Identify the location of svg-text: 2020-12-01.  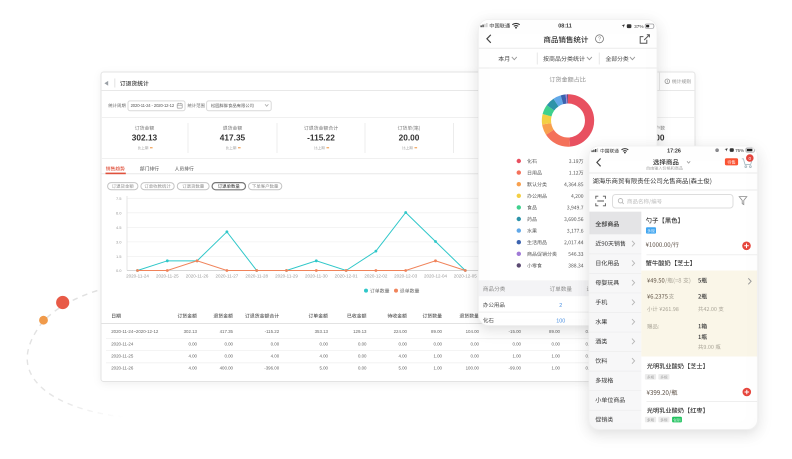
(347, 276).